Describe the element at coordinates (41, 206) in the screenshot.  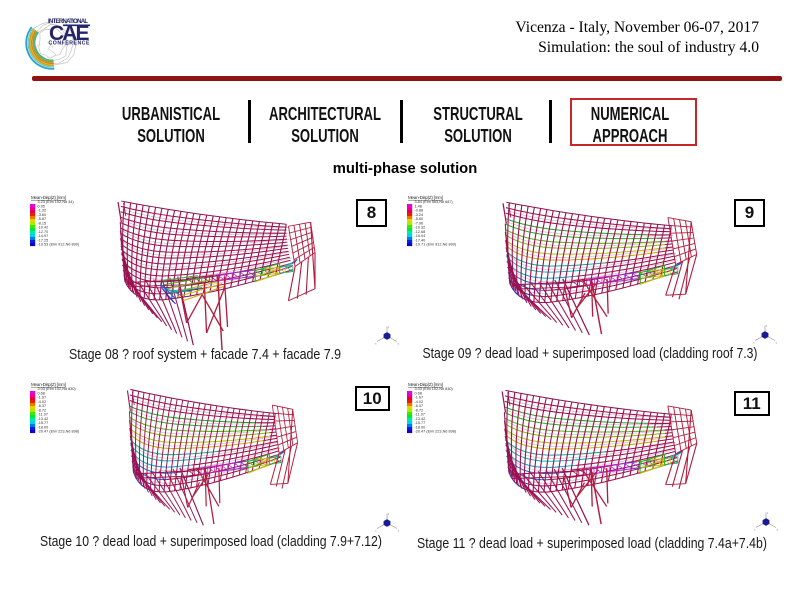
I see `svg-text: 0.95` at that location.